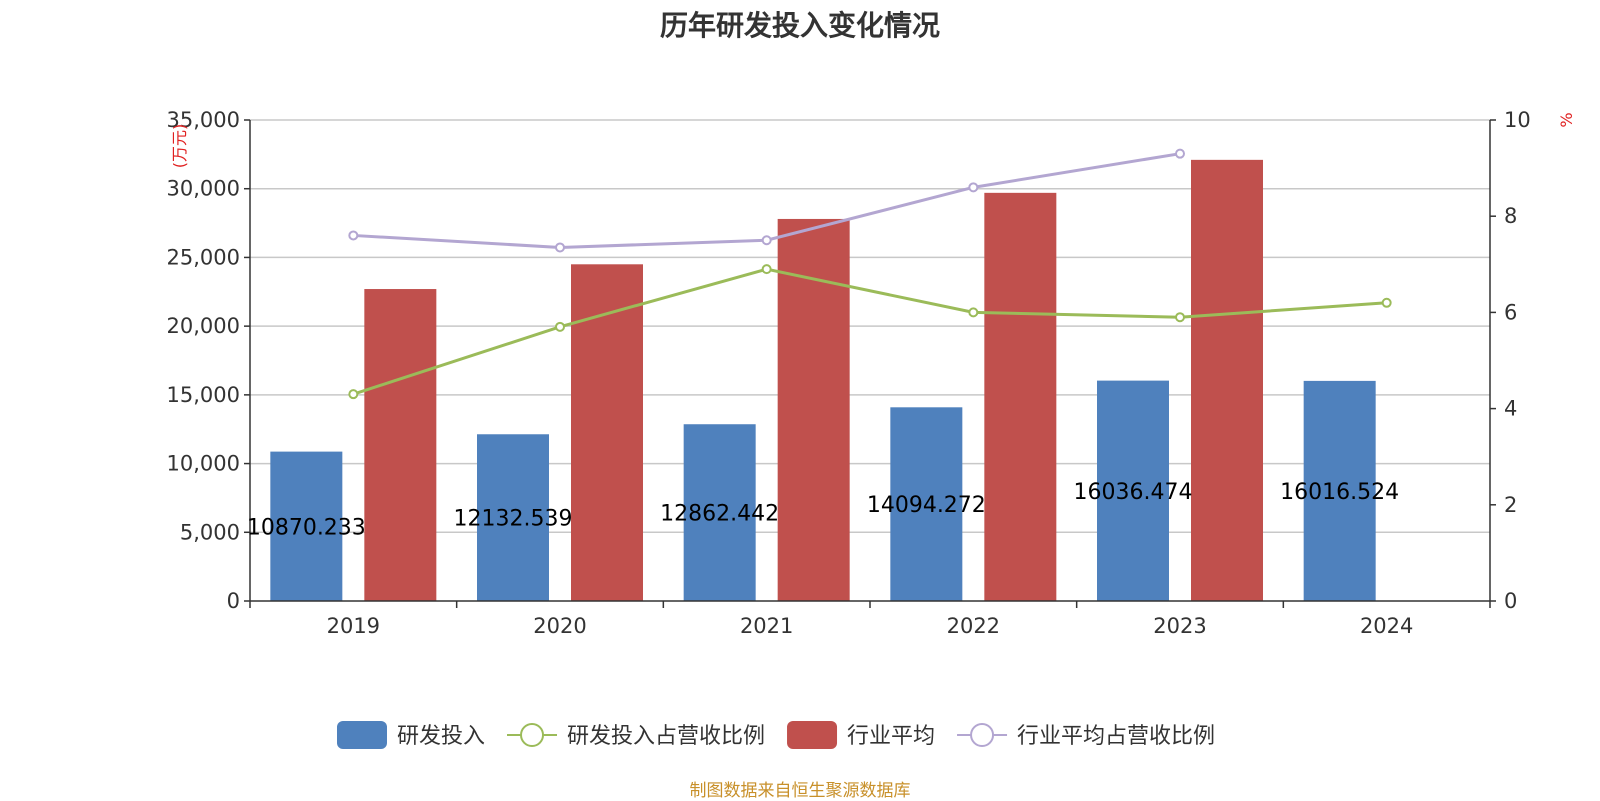  I want to click on legend-item-研发投入: 研发投入, so click(411, 735).